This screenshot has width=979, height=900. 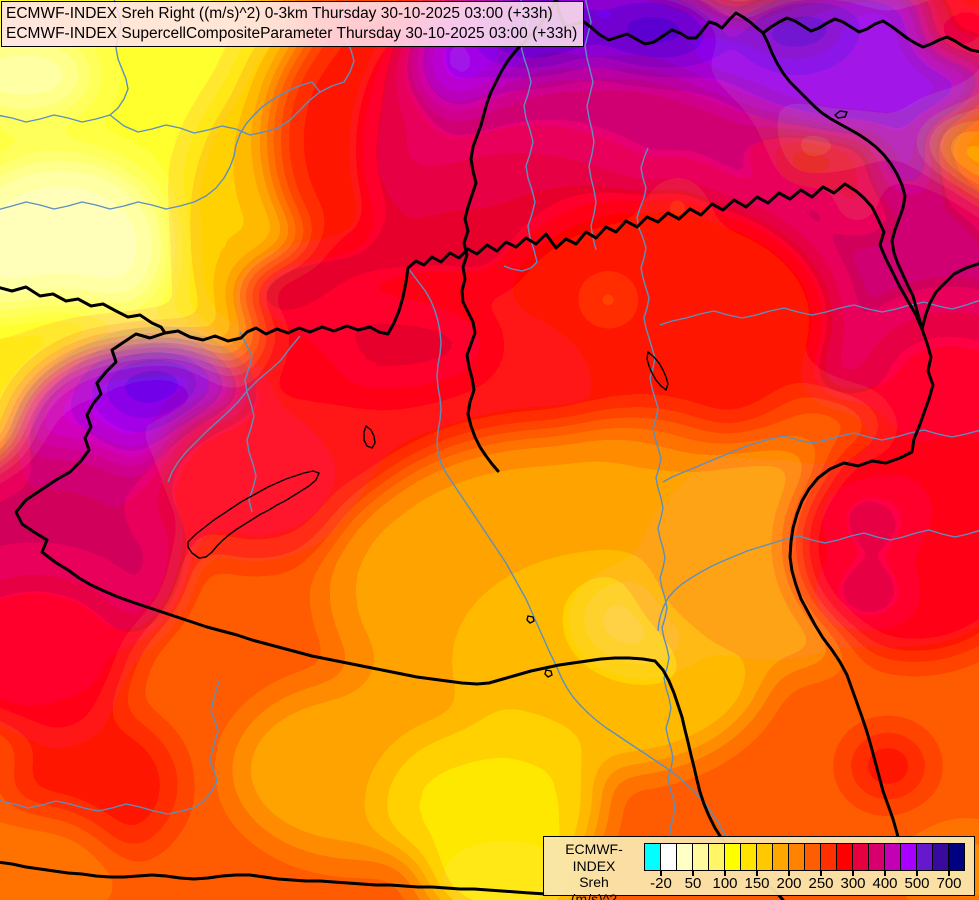 I want to click on legend-tick-label: 500, so click(x=917, y=883).